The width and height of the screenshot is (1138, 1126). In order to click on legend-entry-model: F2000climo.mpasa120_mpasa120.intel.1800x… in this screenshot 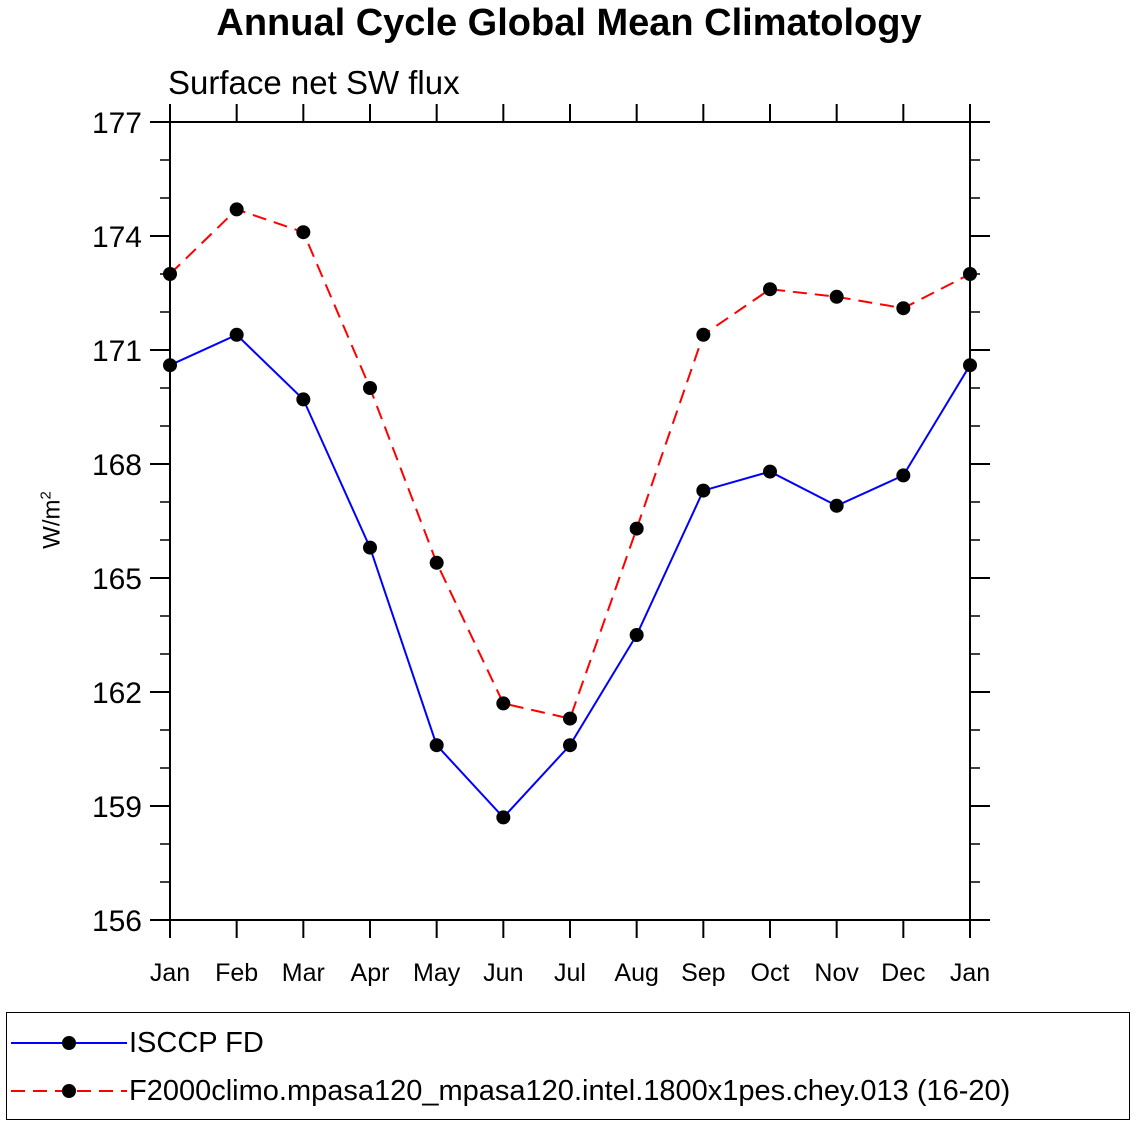, I will do `click(508, 1091)`.